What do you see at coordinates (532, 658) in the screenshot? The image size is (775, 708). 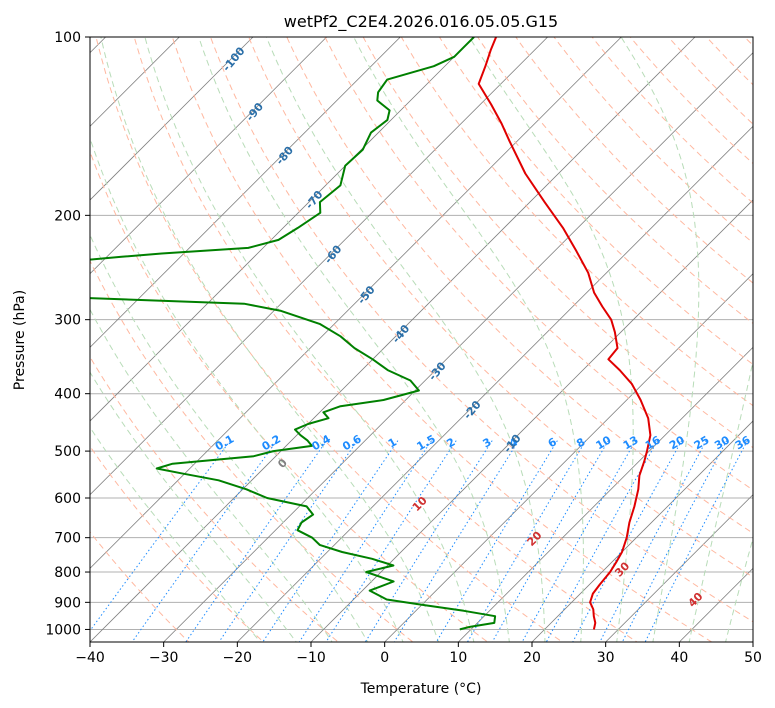 I see `x-tick-label: 20` at bounding box center [532, 658].